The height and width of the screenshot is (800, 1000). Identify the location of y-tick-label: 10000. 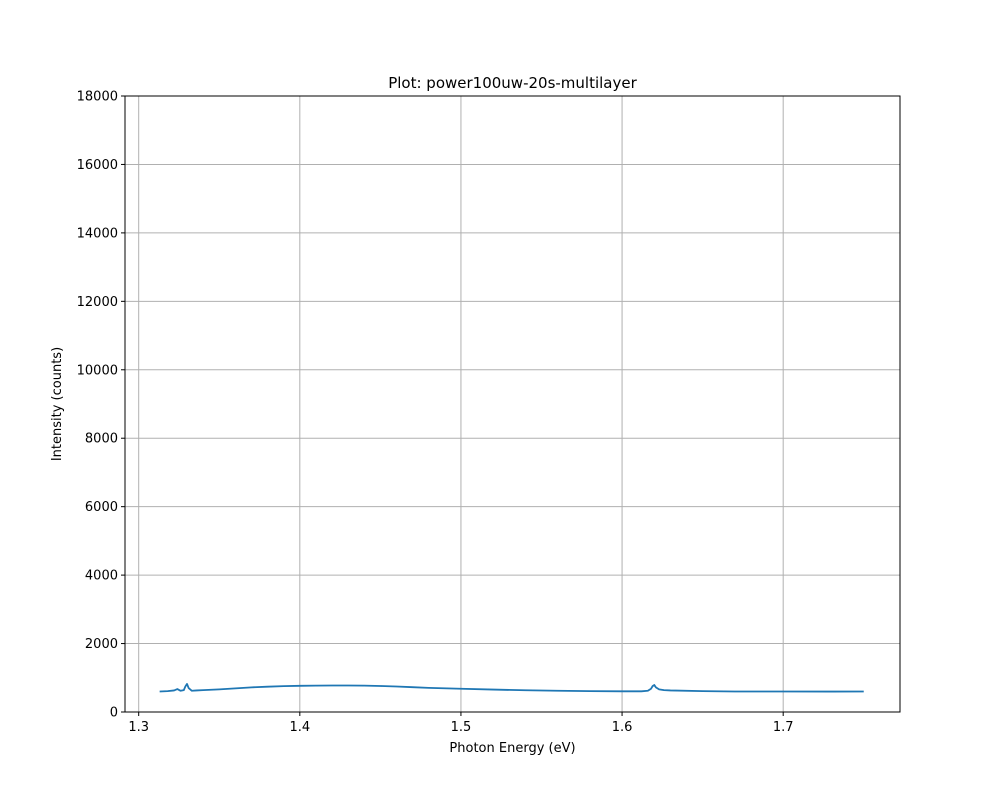
(97, 370).